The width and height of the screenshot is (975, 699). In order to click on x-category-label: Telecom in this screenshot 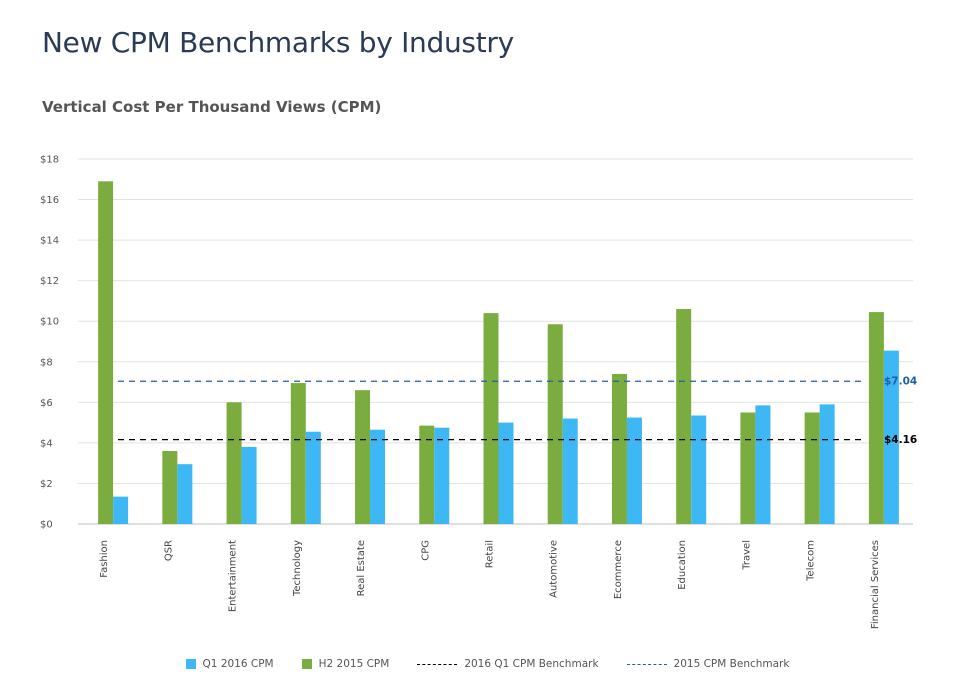, I will do `click(811, 561)`.